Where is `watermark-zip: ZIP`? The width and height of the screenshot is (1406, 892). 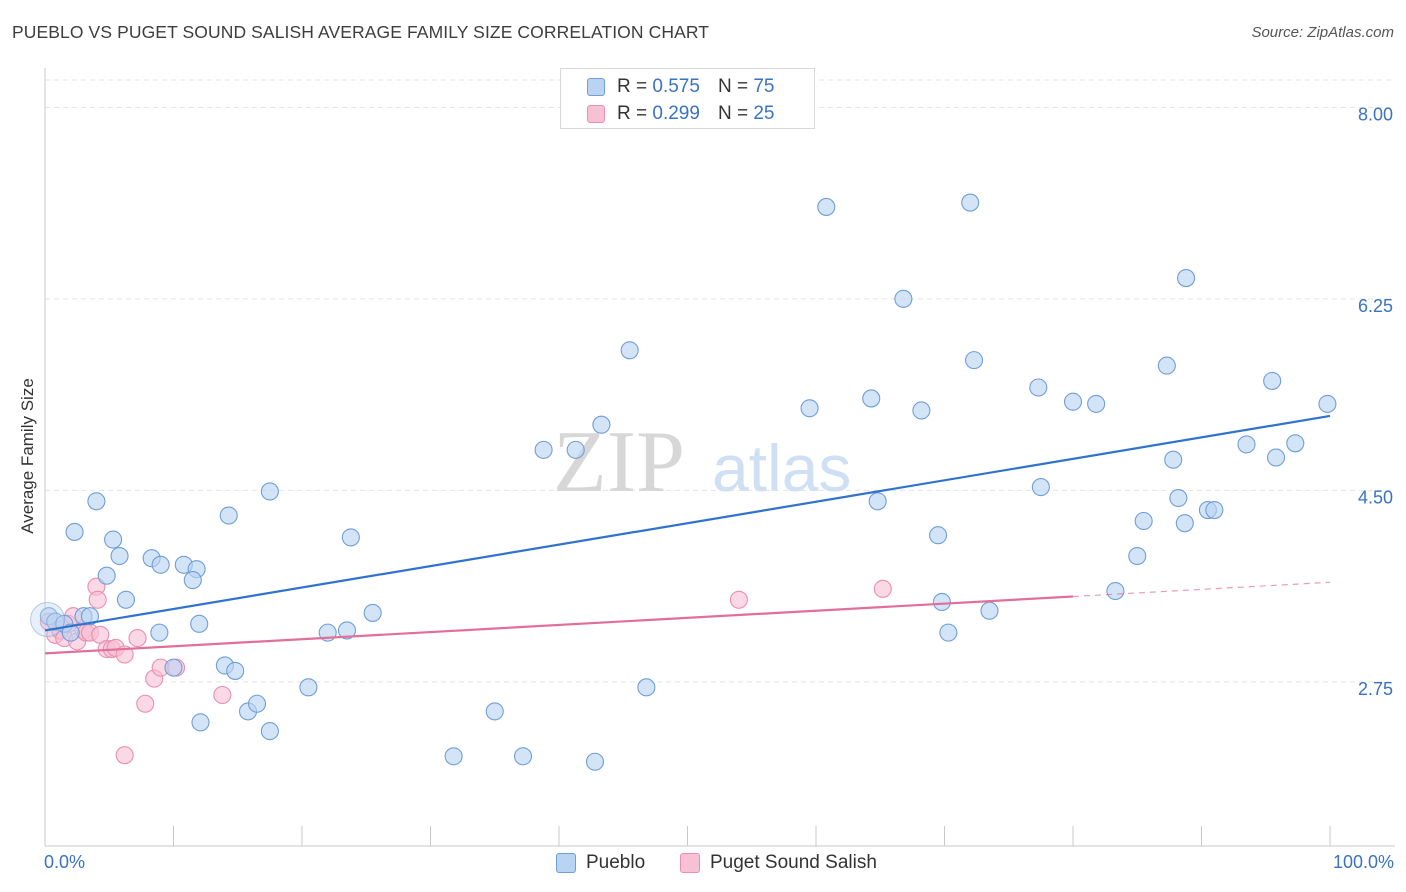
watermark-zip: ZIP is located at coordinates (619, 462).